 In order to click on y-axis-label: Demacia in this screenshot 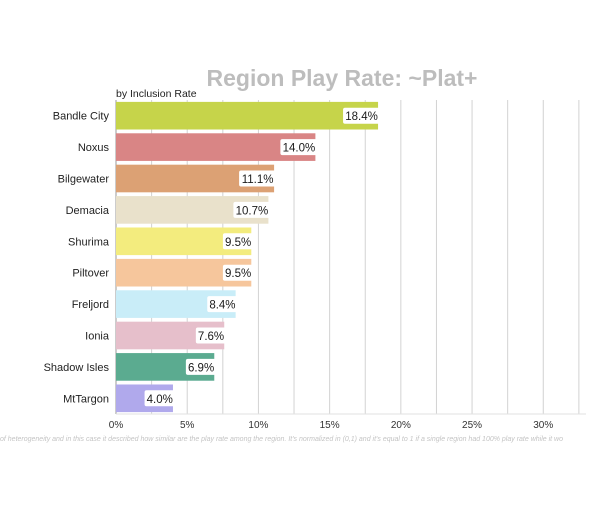, I will do `click(88, 211)`.